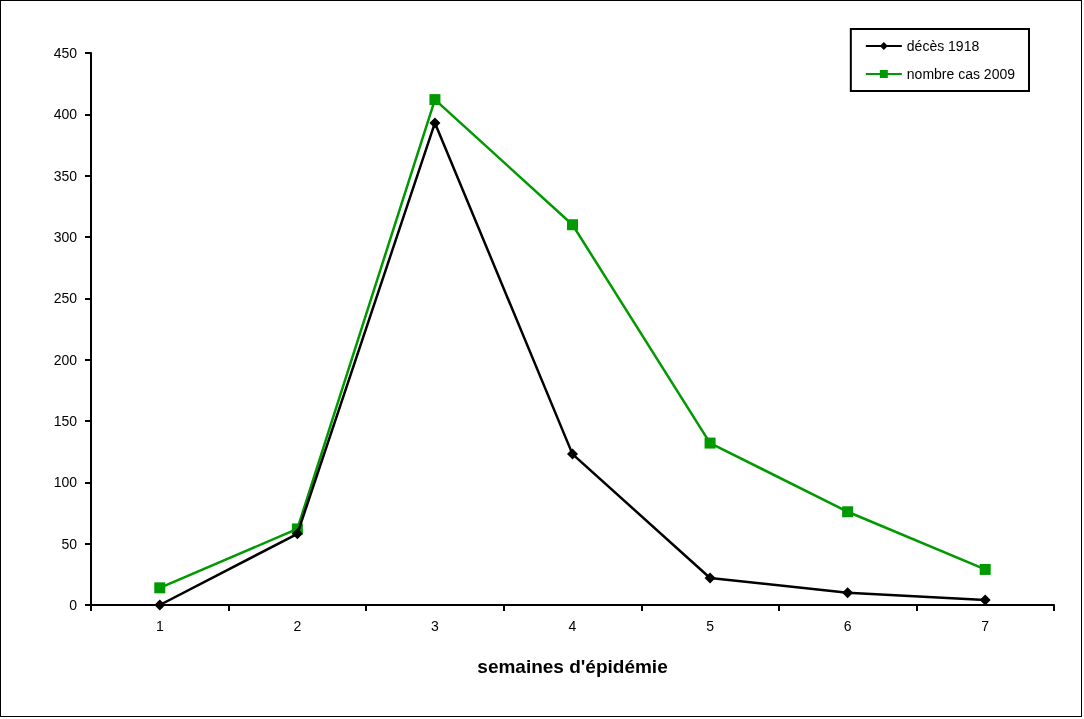 The width and height of the screenshot is (1084, 719). What do you see at coordinates (65, 175) in the screenshot?
I see `y-tick-label: 350` at bounding box center [65, 175].